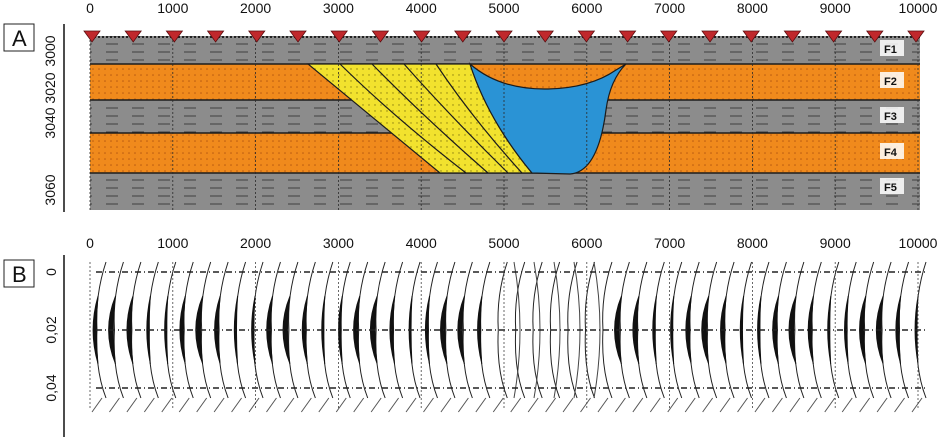 This screenshot has width=939, height=437. Describe the element at coordinates (90, 8) in the screenshot. I see `panel-a-x-tick: 0` at that location.